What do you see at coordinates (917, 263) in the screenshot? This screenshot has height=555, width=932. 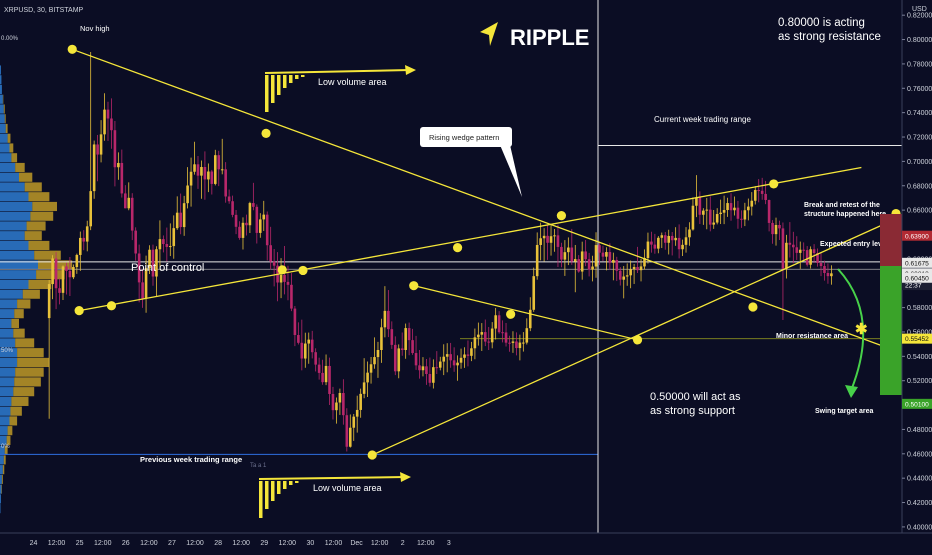 I see `price-badge-label: 0.61675` at bounding box center [917, 263].